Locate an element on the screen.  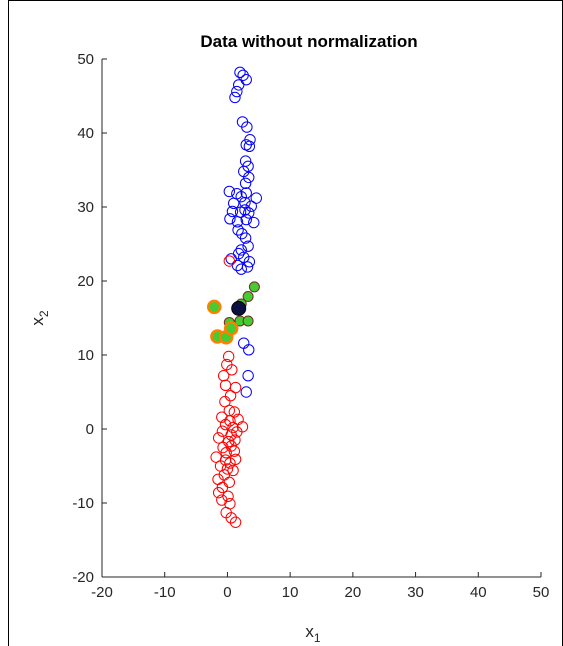
chart-title: Data without normalization is located at coordinates (308, 41).